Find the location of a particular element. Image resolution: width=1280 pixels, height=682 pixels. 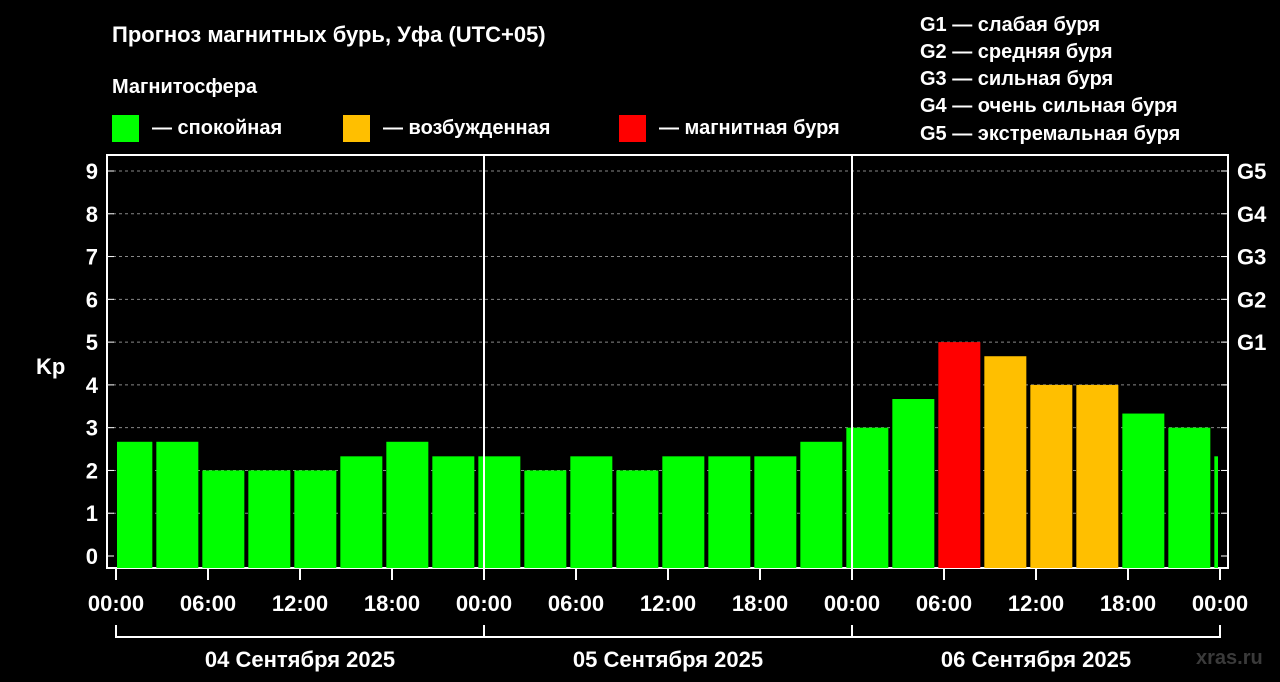

legend-swatch-active is located at coordinates (356, 128).